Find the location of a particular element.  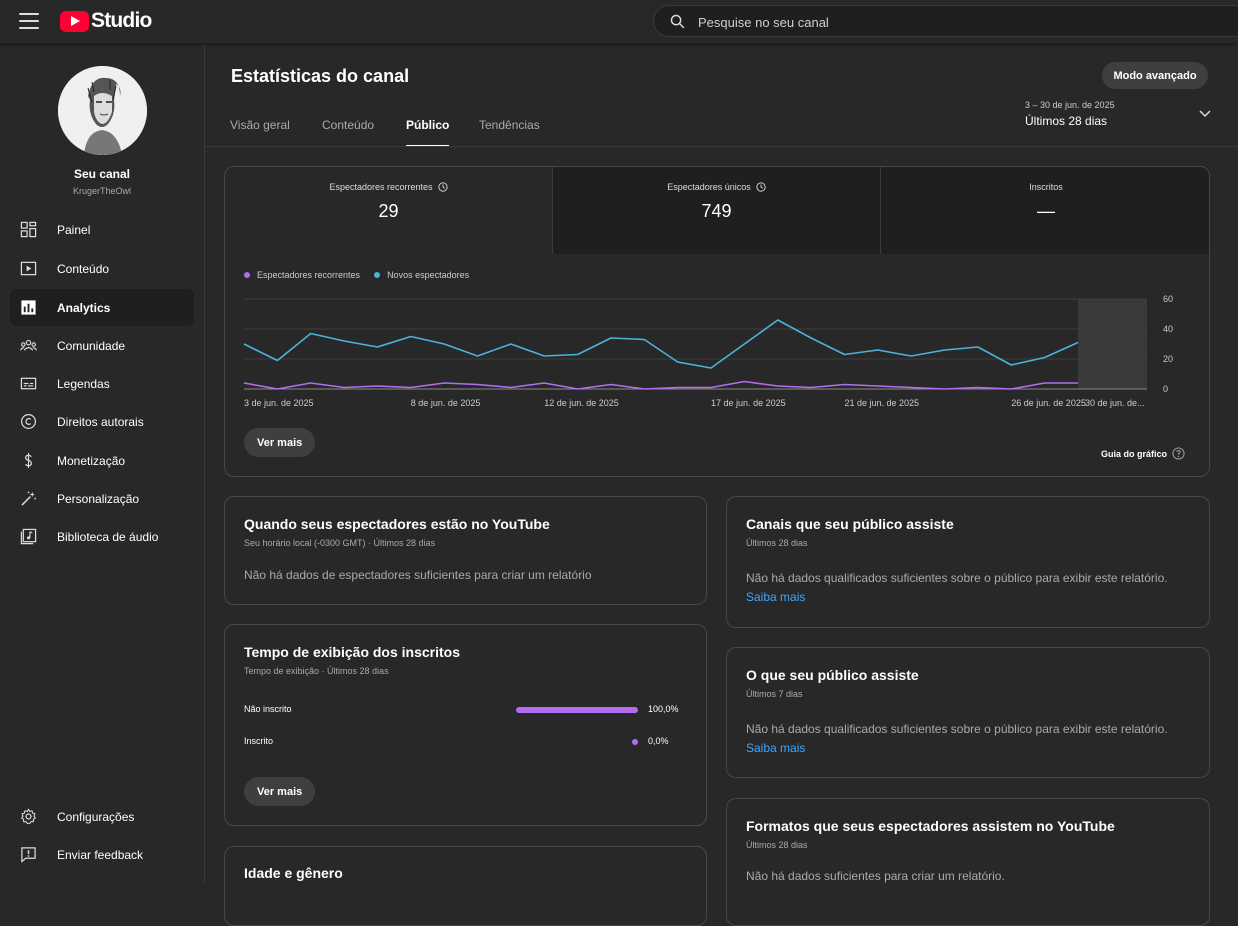

channel-name: Seu canal is located at coordinates (102, 174).